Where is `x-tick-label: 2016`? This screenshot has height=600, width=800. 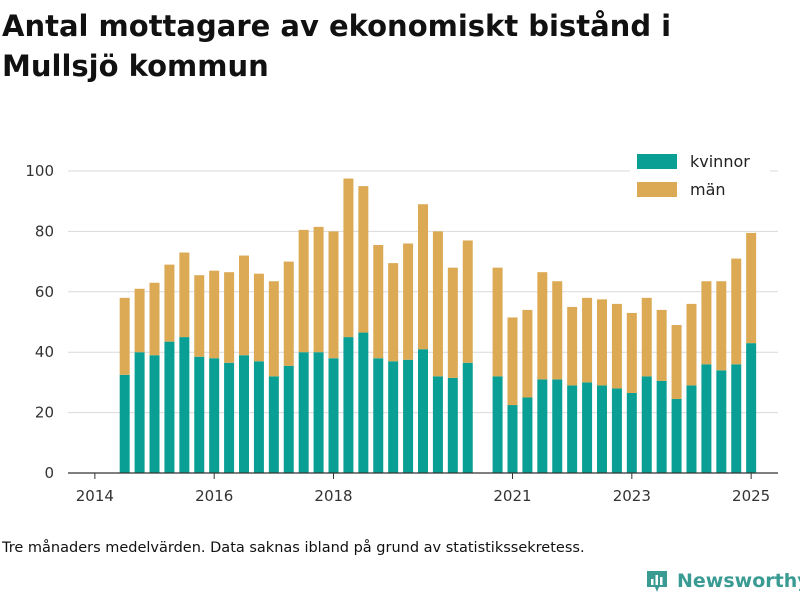
x-tick-label: 2016 is located at coordinates (214, 496).